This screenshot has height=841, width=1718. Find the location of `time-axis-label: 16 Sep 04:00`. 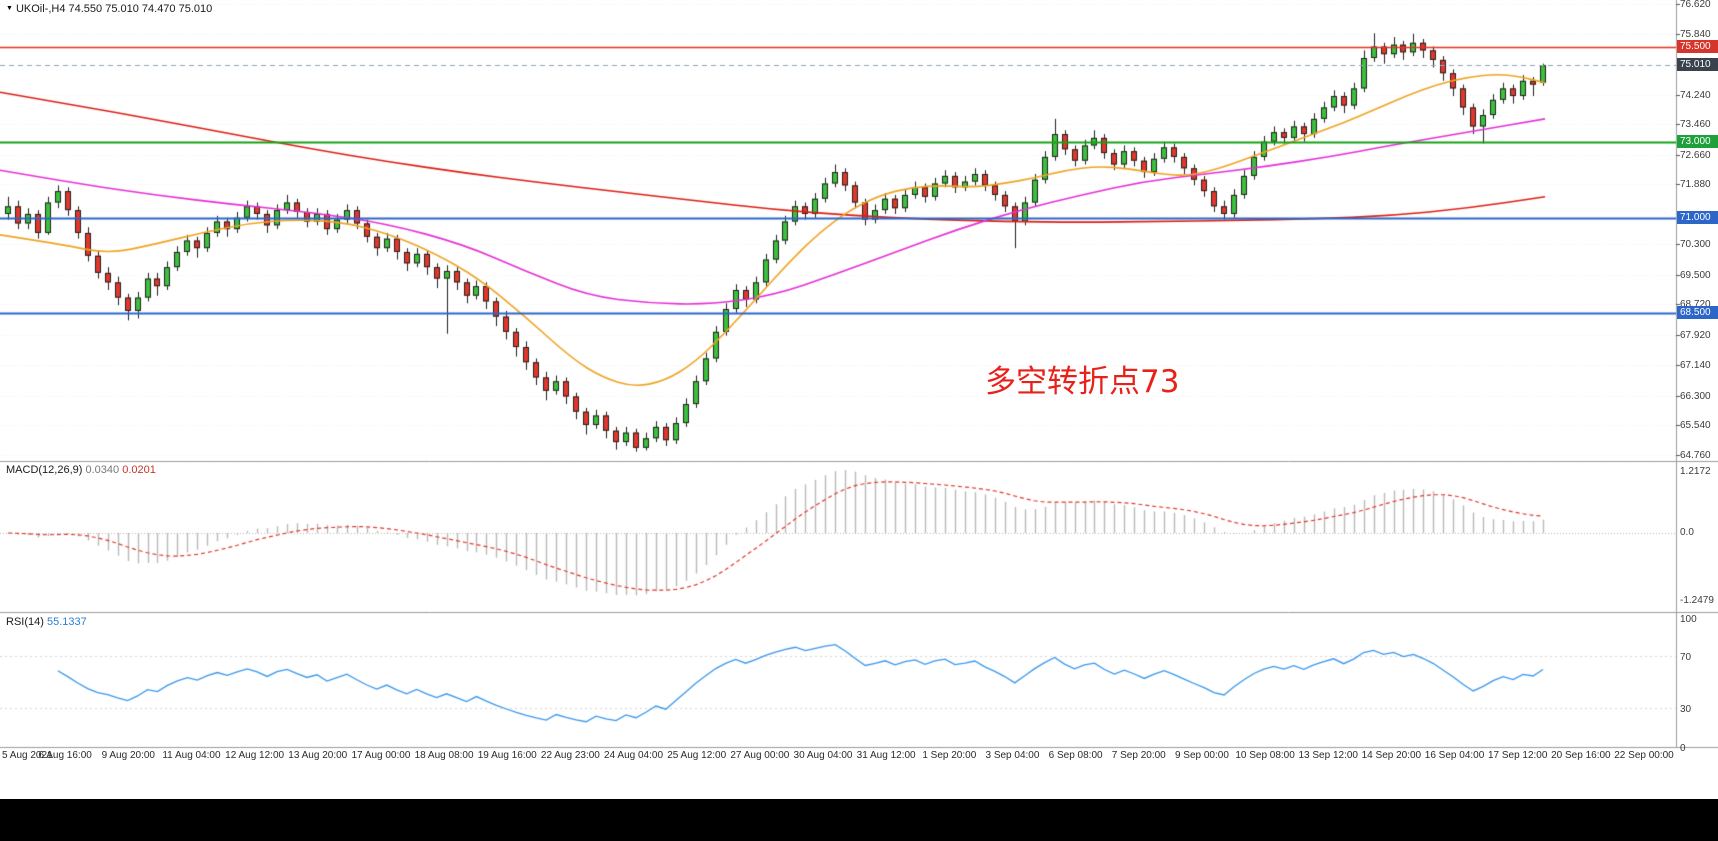

time-axis-label: 16 Sep 04:00 is located at coordinates (1454, 755).